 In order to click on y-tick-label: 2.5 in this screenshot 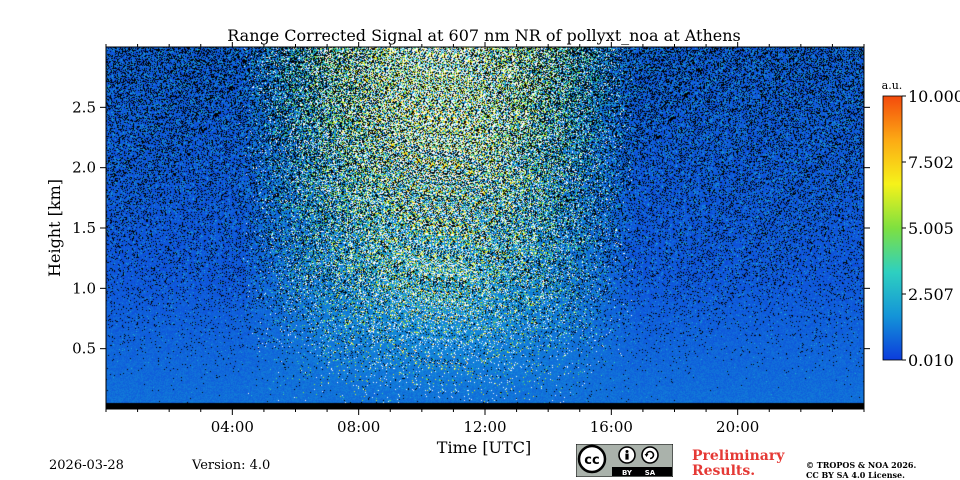, I will do `click(84, 107)`.